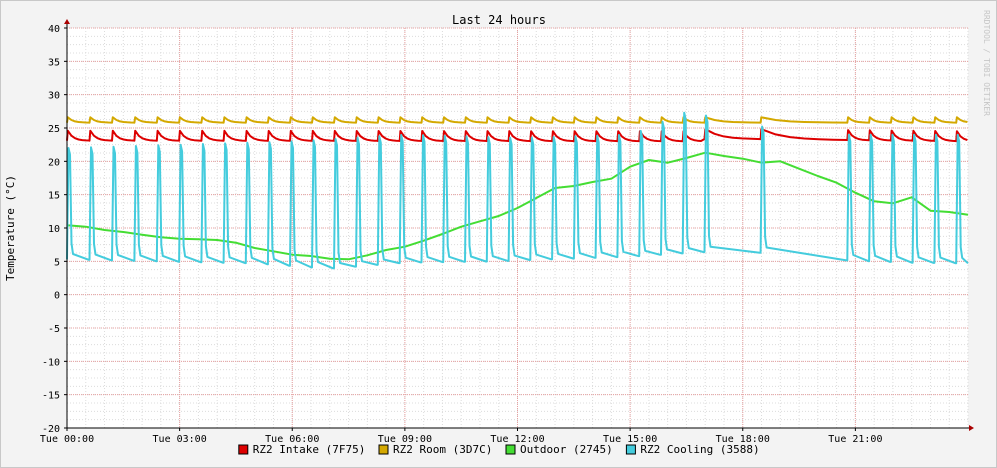 The height and width of the screenshot is (468, 997). I want to click on x-tick-label: Tue 15:00, so click(630, 439).